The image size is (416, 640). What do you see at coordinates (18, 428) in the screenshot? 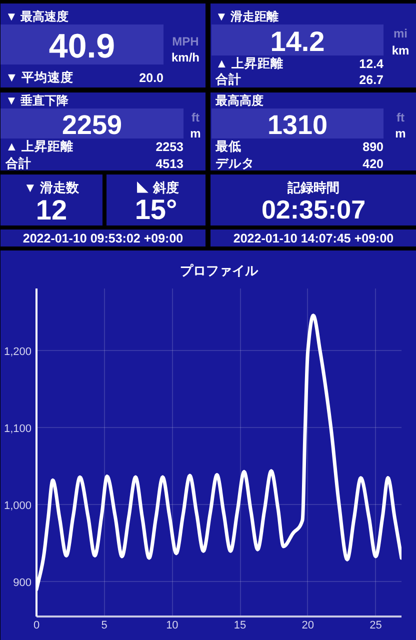
I see `y-tick-label: 1,100` at bounding box center [18, 428].